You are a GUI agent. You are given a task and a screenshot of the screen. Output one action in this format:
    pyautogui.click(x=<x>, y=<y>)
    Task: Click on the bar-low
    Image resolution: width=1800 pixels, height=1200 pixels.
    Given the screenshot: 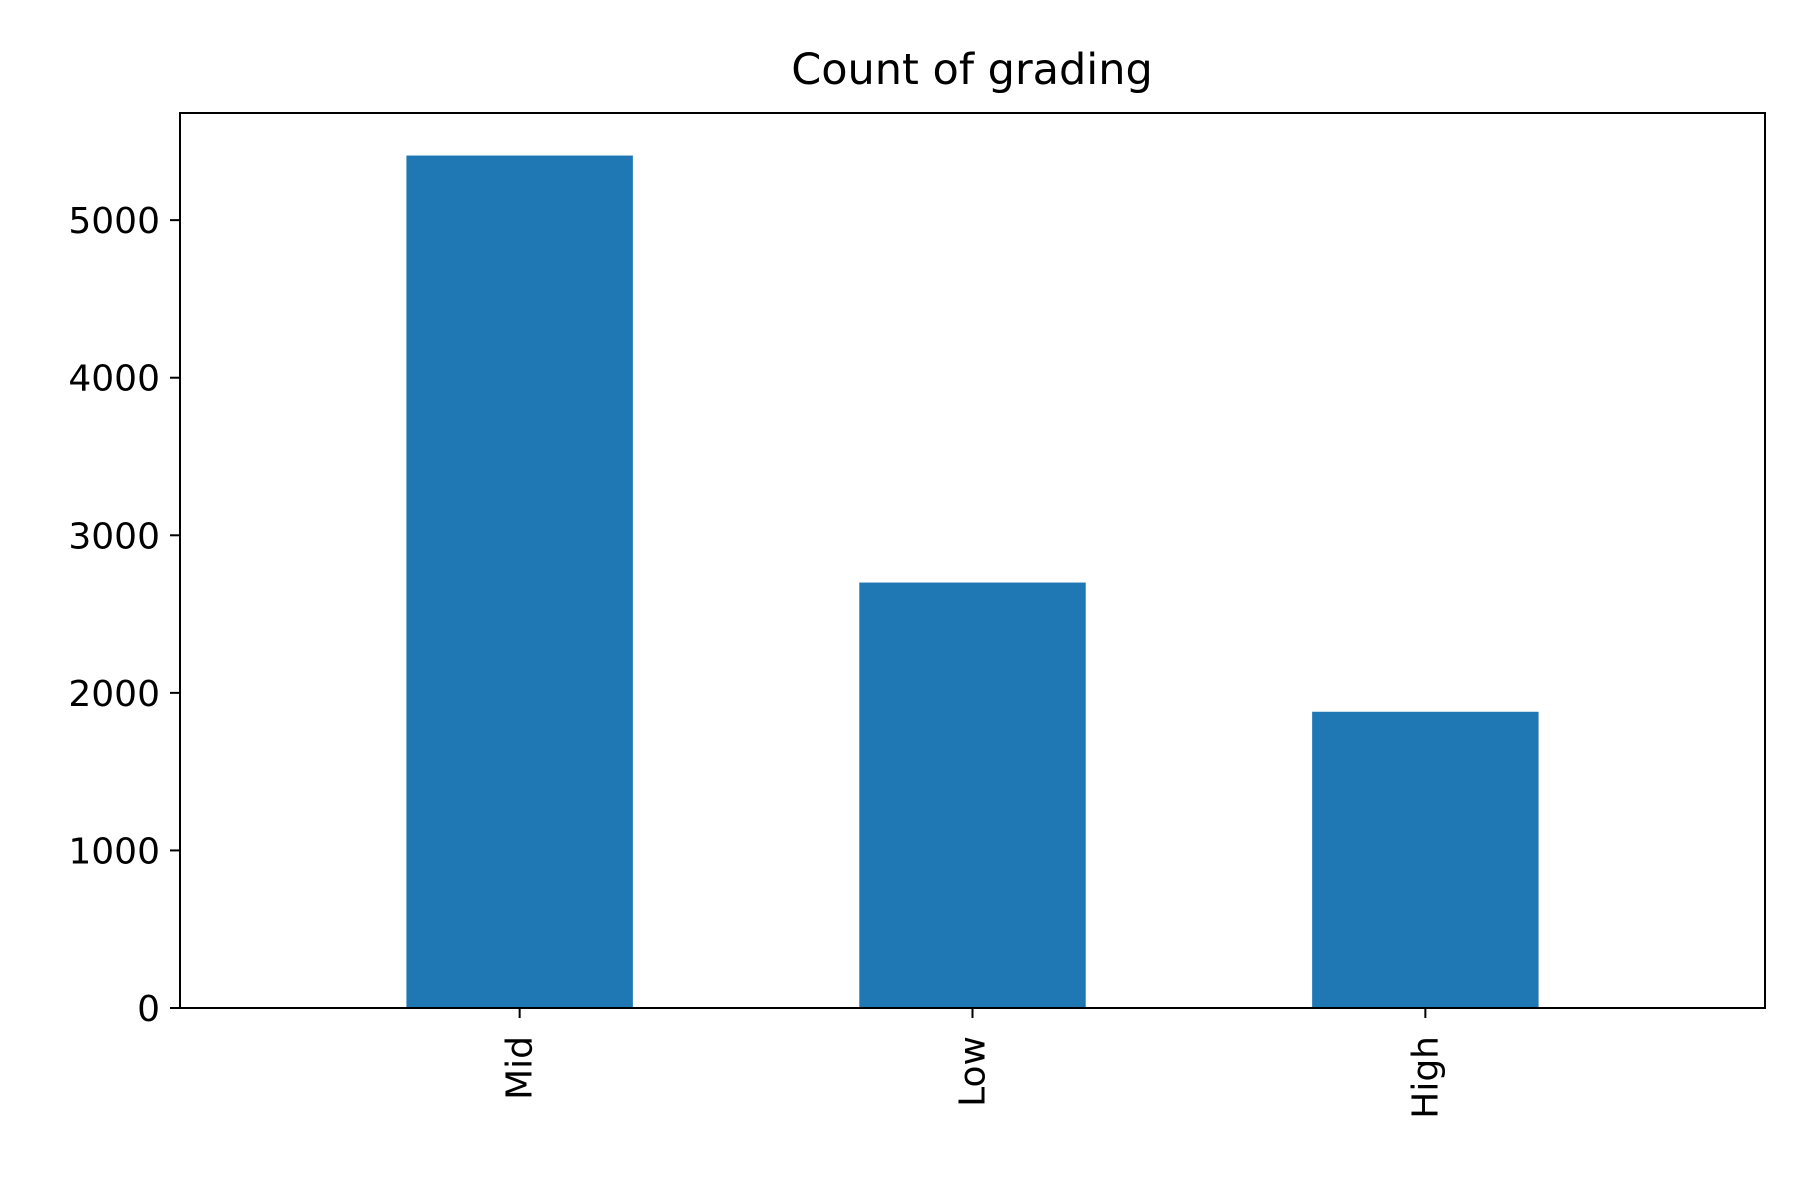 What is the action you would take?
    pyautogui.click(x=972, y=795)
    